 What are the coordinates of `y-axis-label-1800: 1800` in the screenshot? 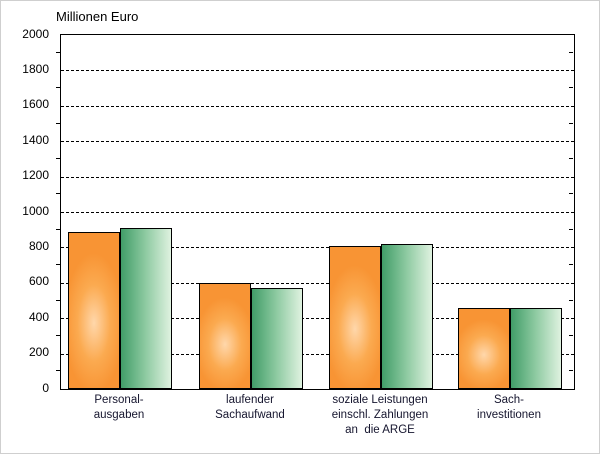 It's located at (35, 68).